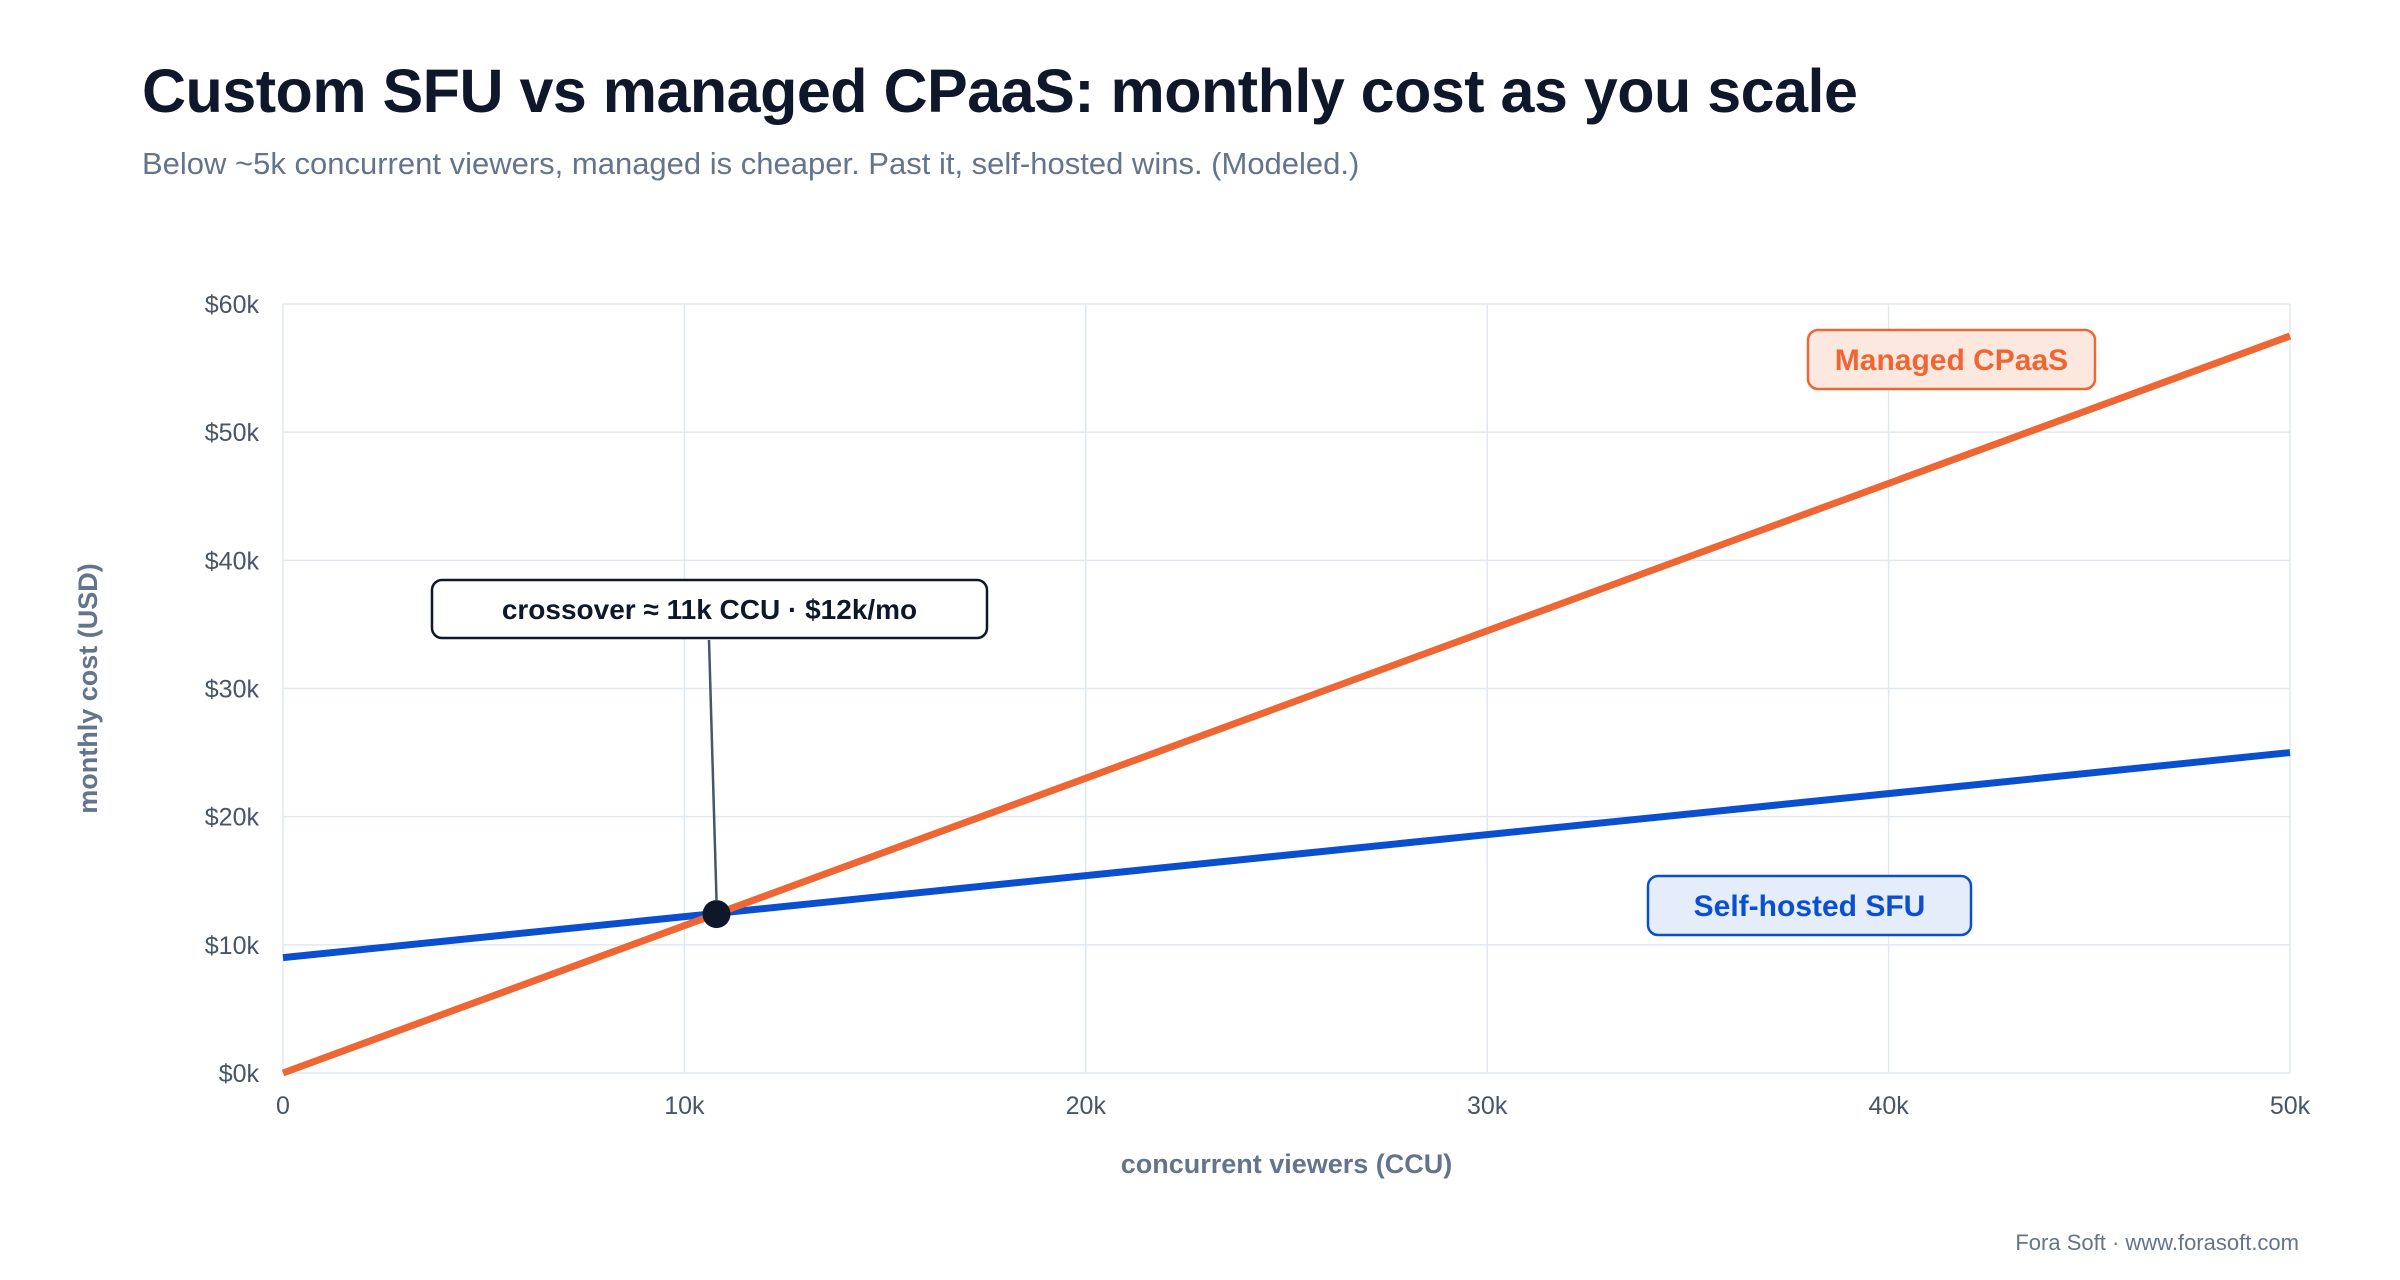  What do you see at coordinates (1286, 855) in the screenshot?
I see `self-hosted-sfu-line` at bounding box center [1286, 855].